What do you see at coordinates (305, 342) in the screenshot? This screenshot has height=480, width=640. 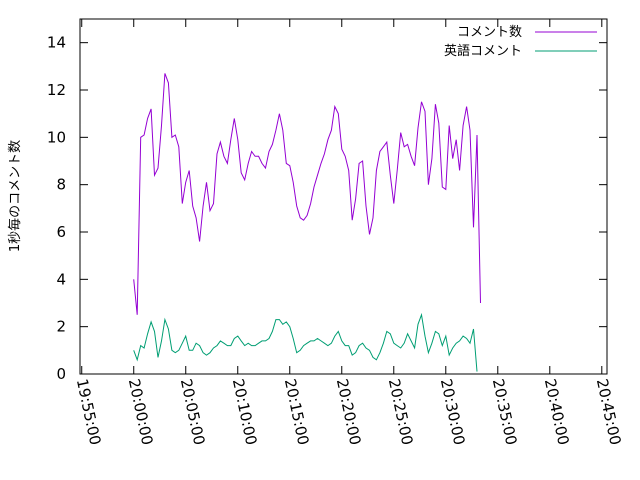 I see `english-comments-series-line` at bounding box center [305, 342].